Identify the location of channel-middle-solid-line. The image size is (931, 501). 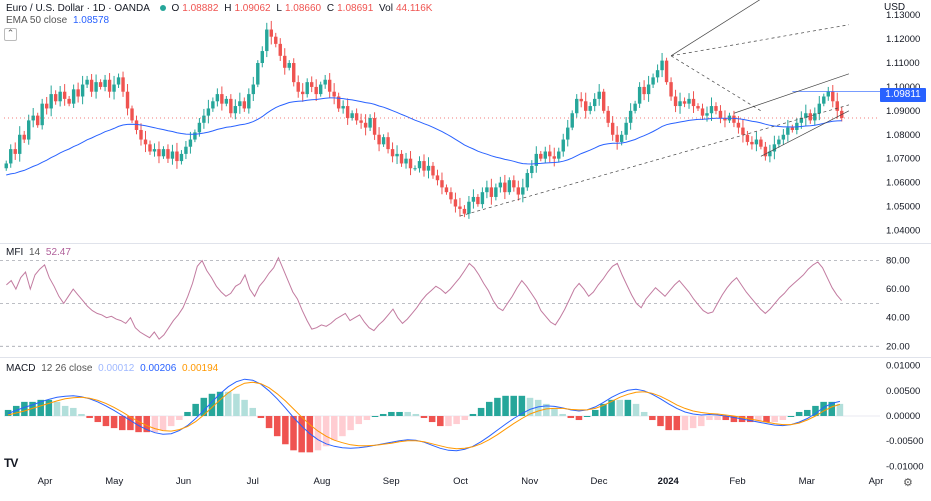
(791, 93).